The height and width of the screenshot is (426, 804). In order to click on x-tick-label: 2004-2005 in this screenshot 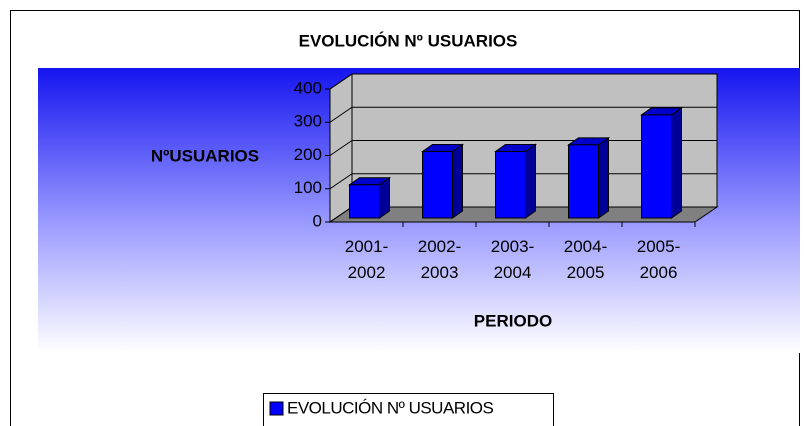, I will do `click(585, 259)`.